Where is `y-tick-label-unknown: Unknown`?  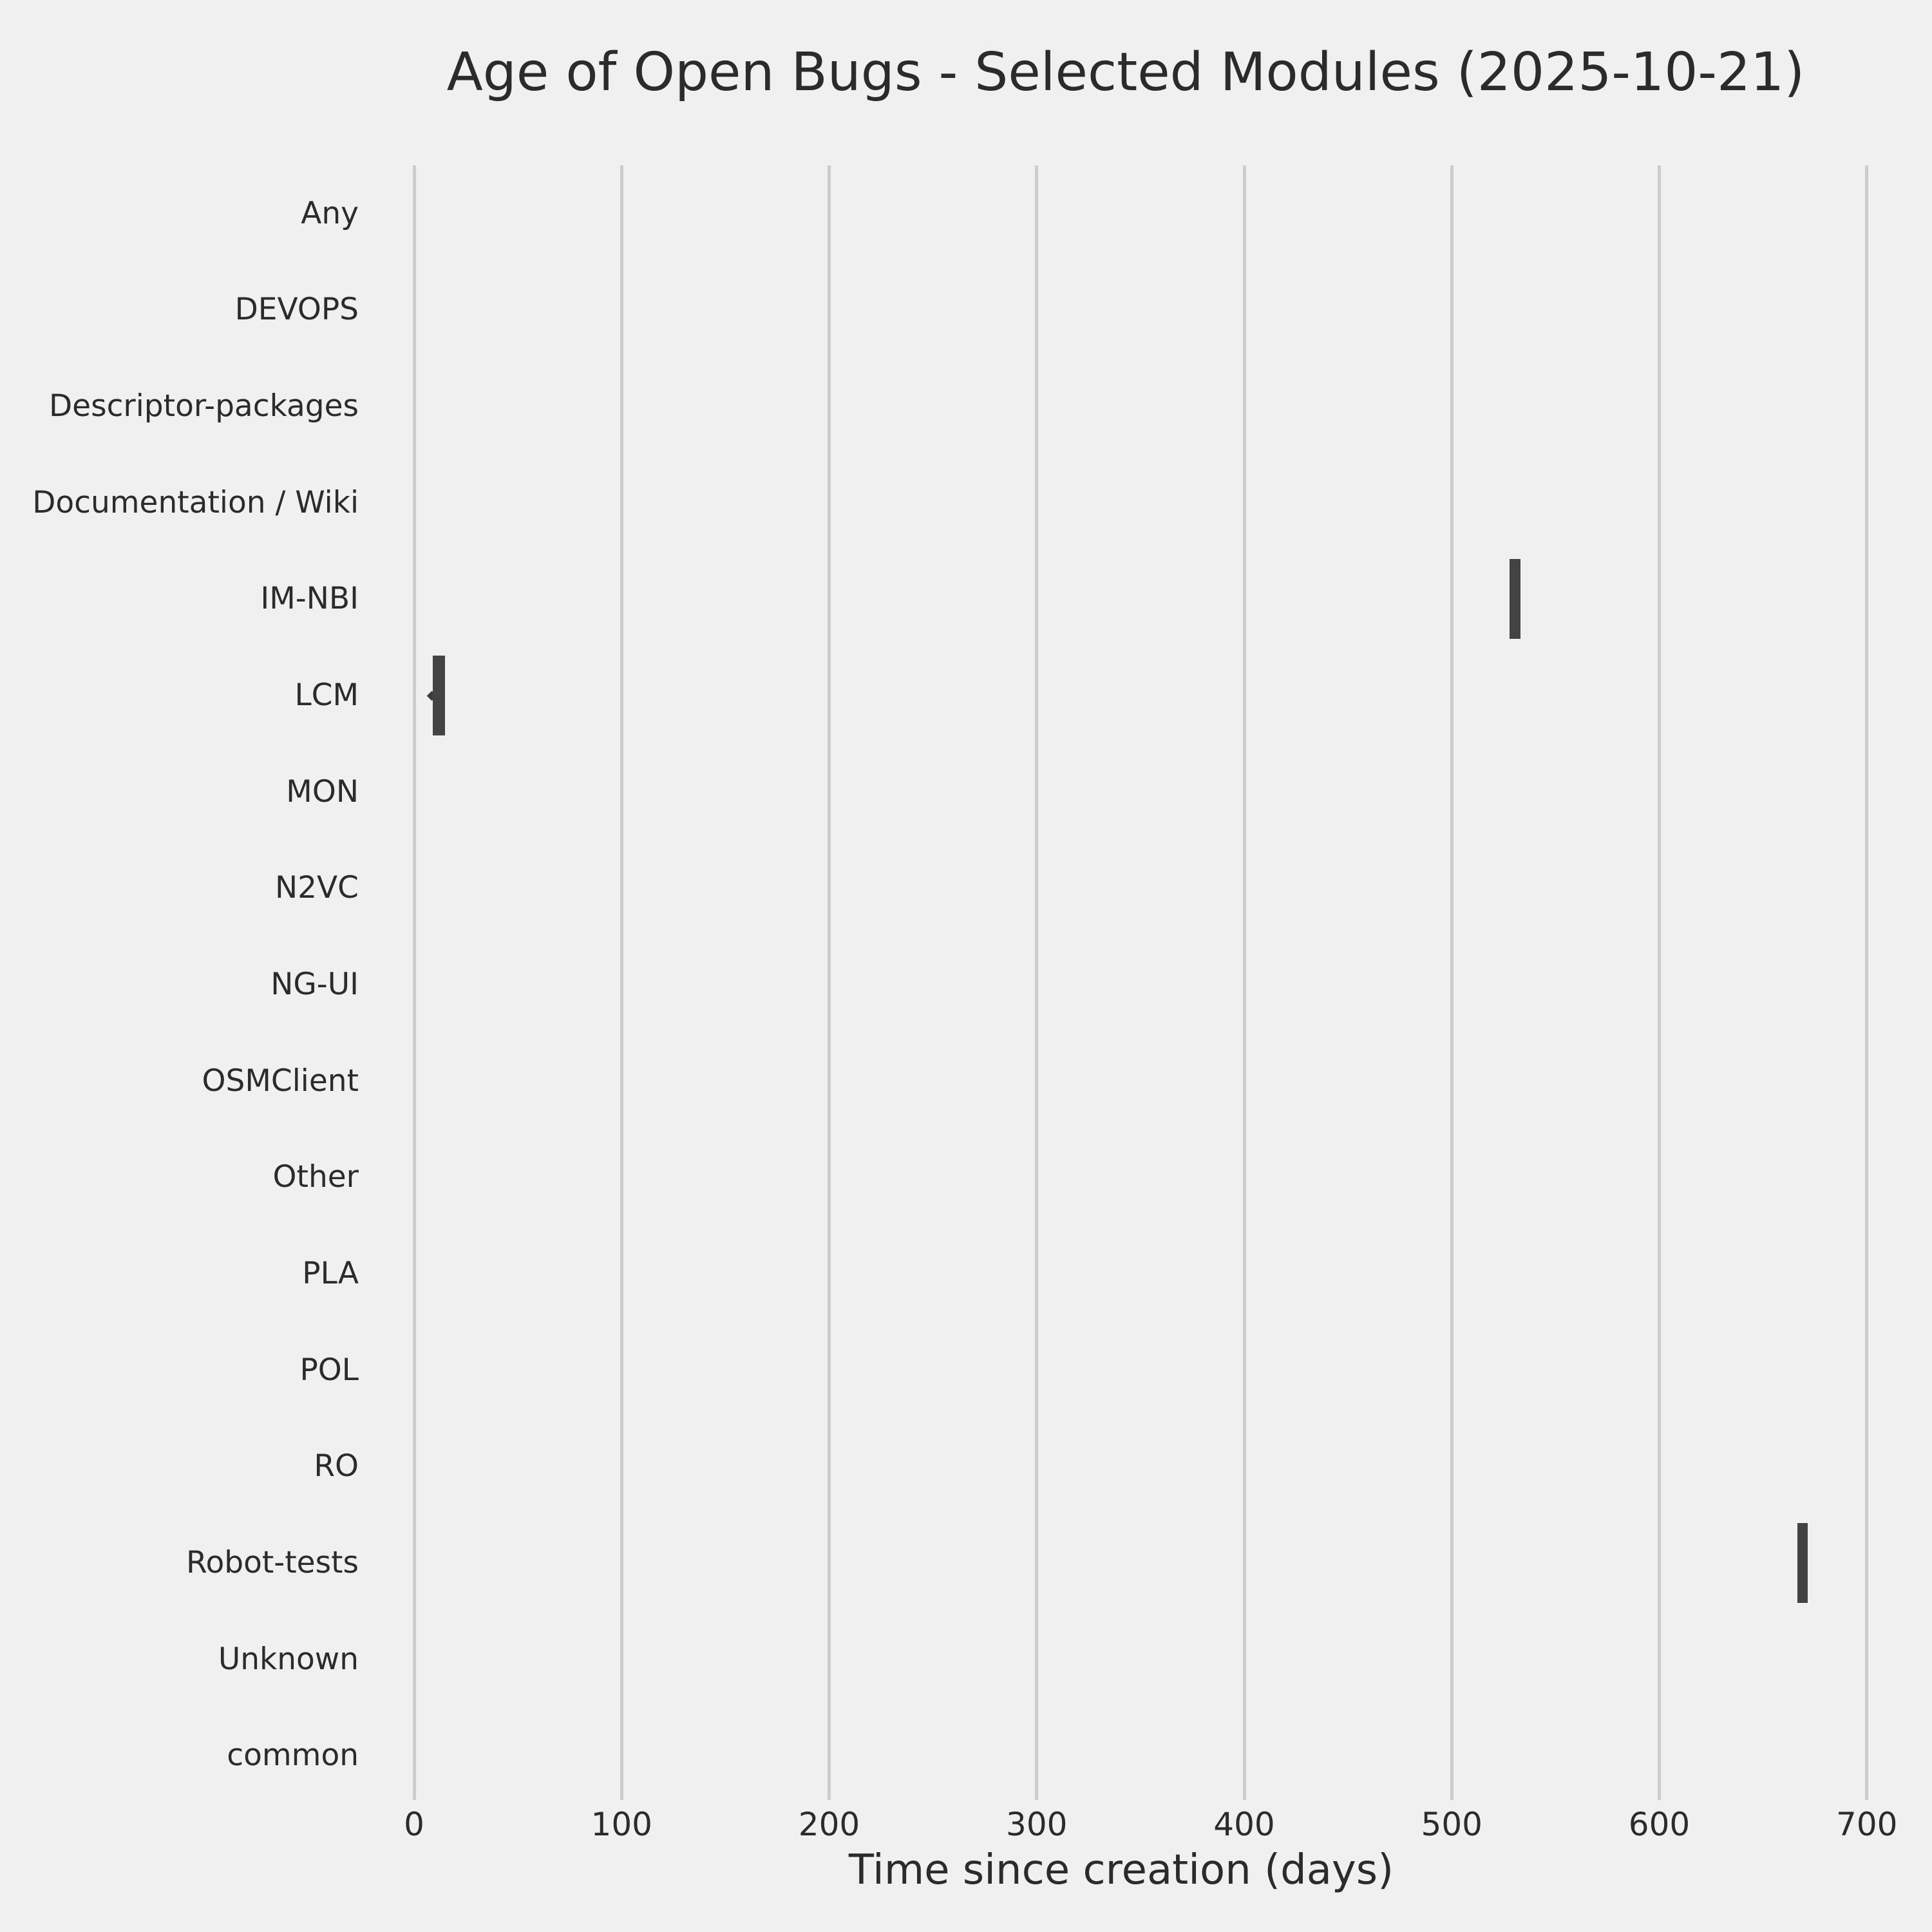
y-tick-label-unknown: Unknown is located at coordinates (288, 1659).